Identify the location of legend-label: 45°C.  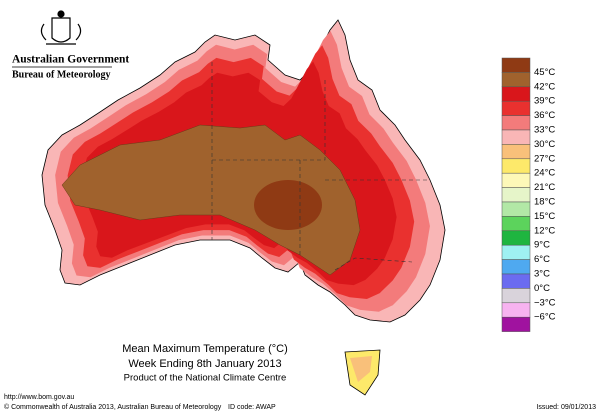
(544, 72).